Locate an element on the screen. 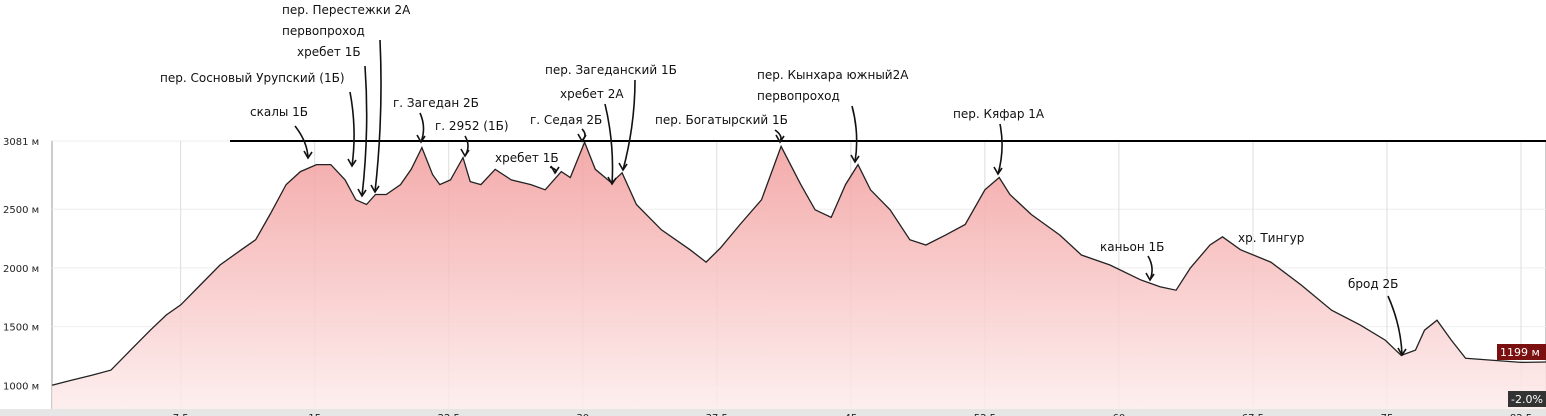 The width and height of the screenshot is (1546, 416). x-tick-label: 52.5 is located at coordinates (985, 414).